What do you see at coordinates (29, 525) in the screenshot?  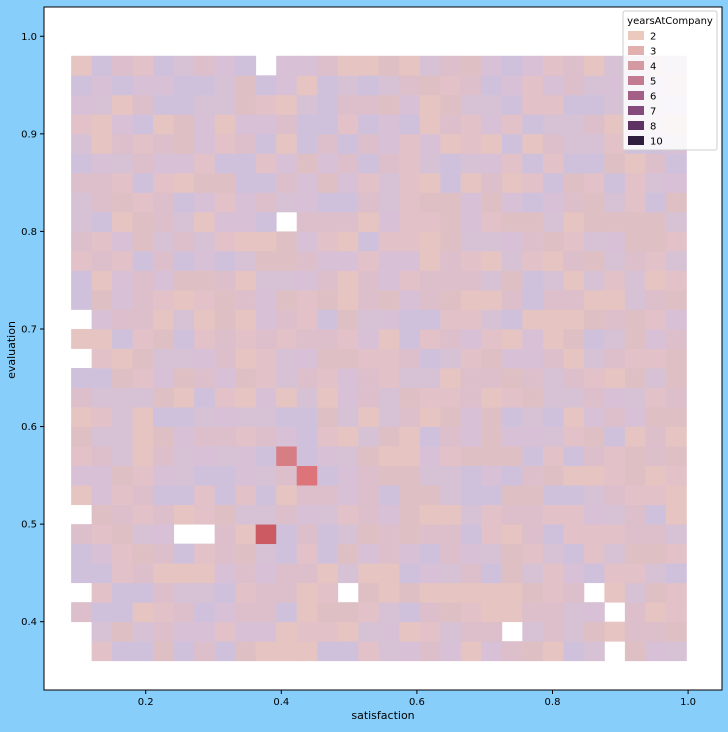 I see `y-tick-label: 0.5` at bounding box center [29, 525].